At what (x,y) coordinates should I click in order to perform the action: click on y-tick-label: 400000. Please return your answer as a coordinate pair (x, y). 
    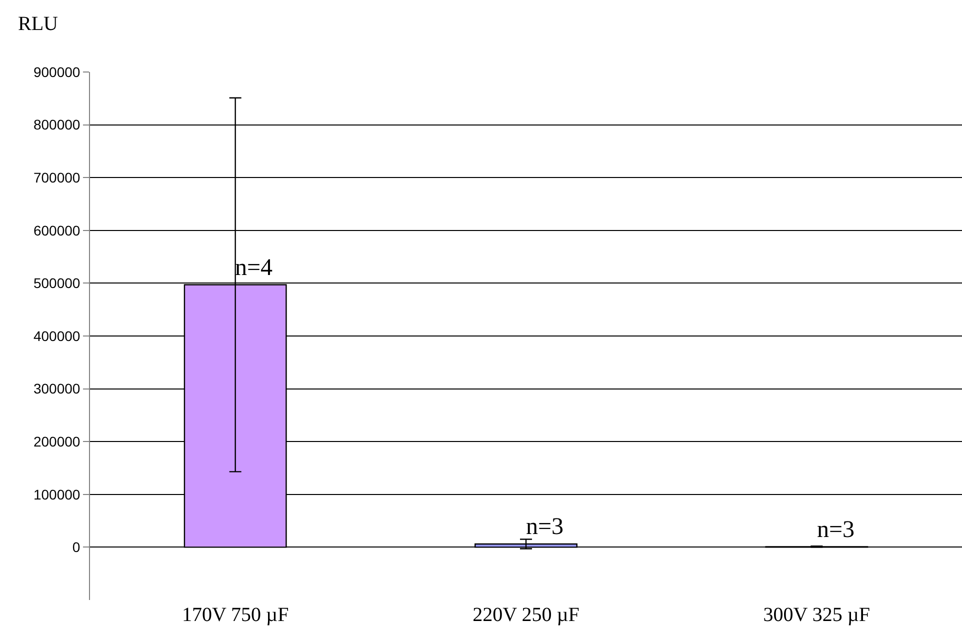
    Looking at the image, I should click on (56, 336).